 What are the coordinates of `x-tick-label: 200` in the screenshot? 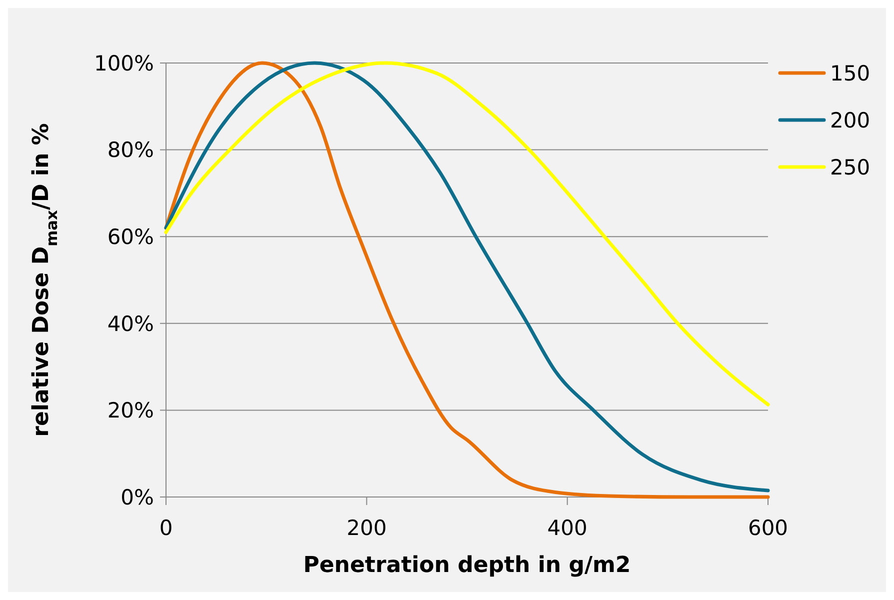 It's located at (366, 528).